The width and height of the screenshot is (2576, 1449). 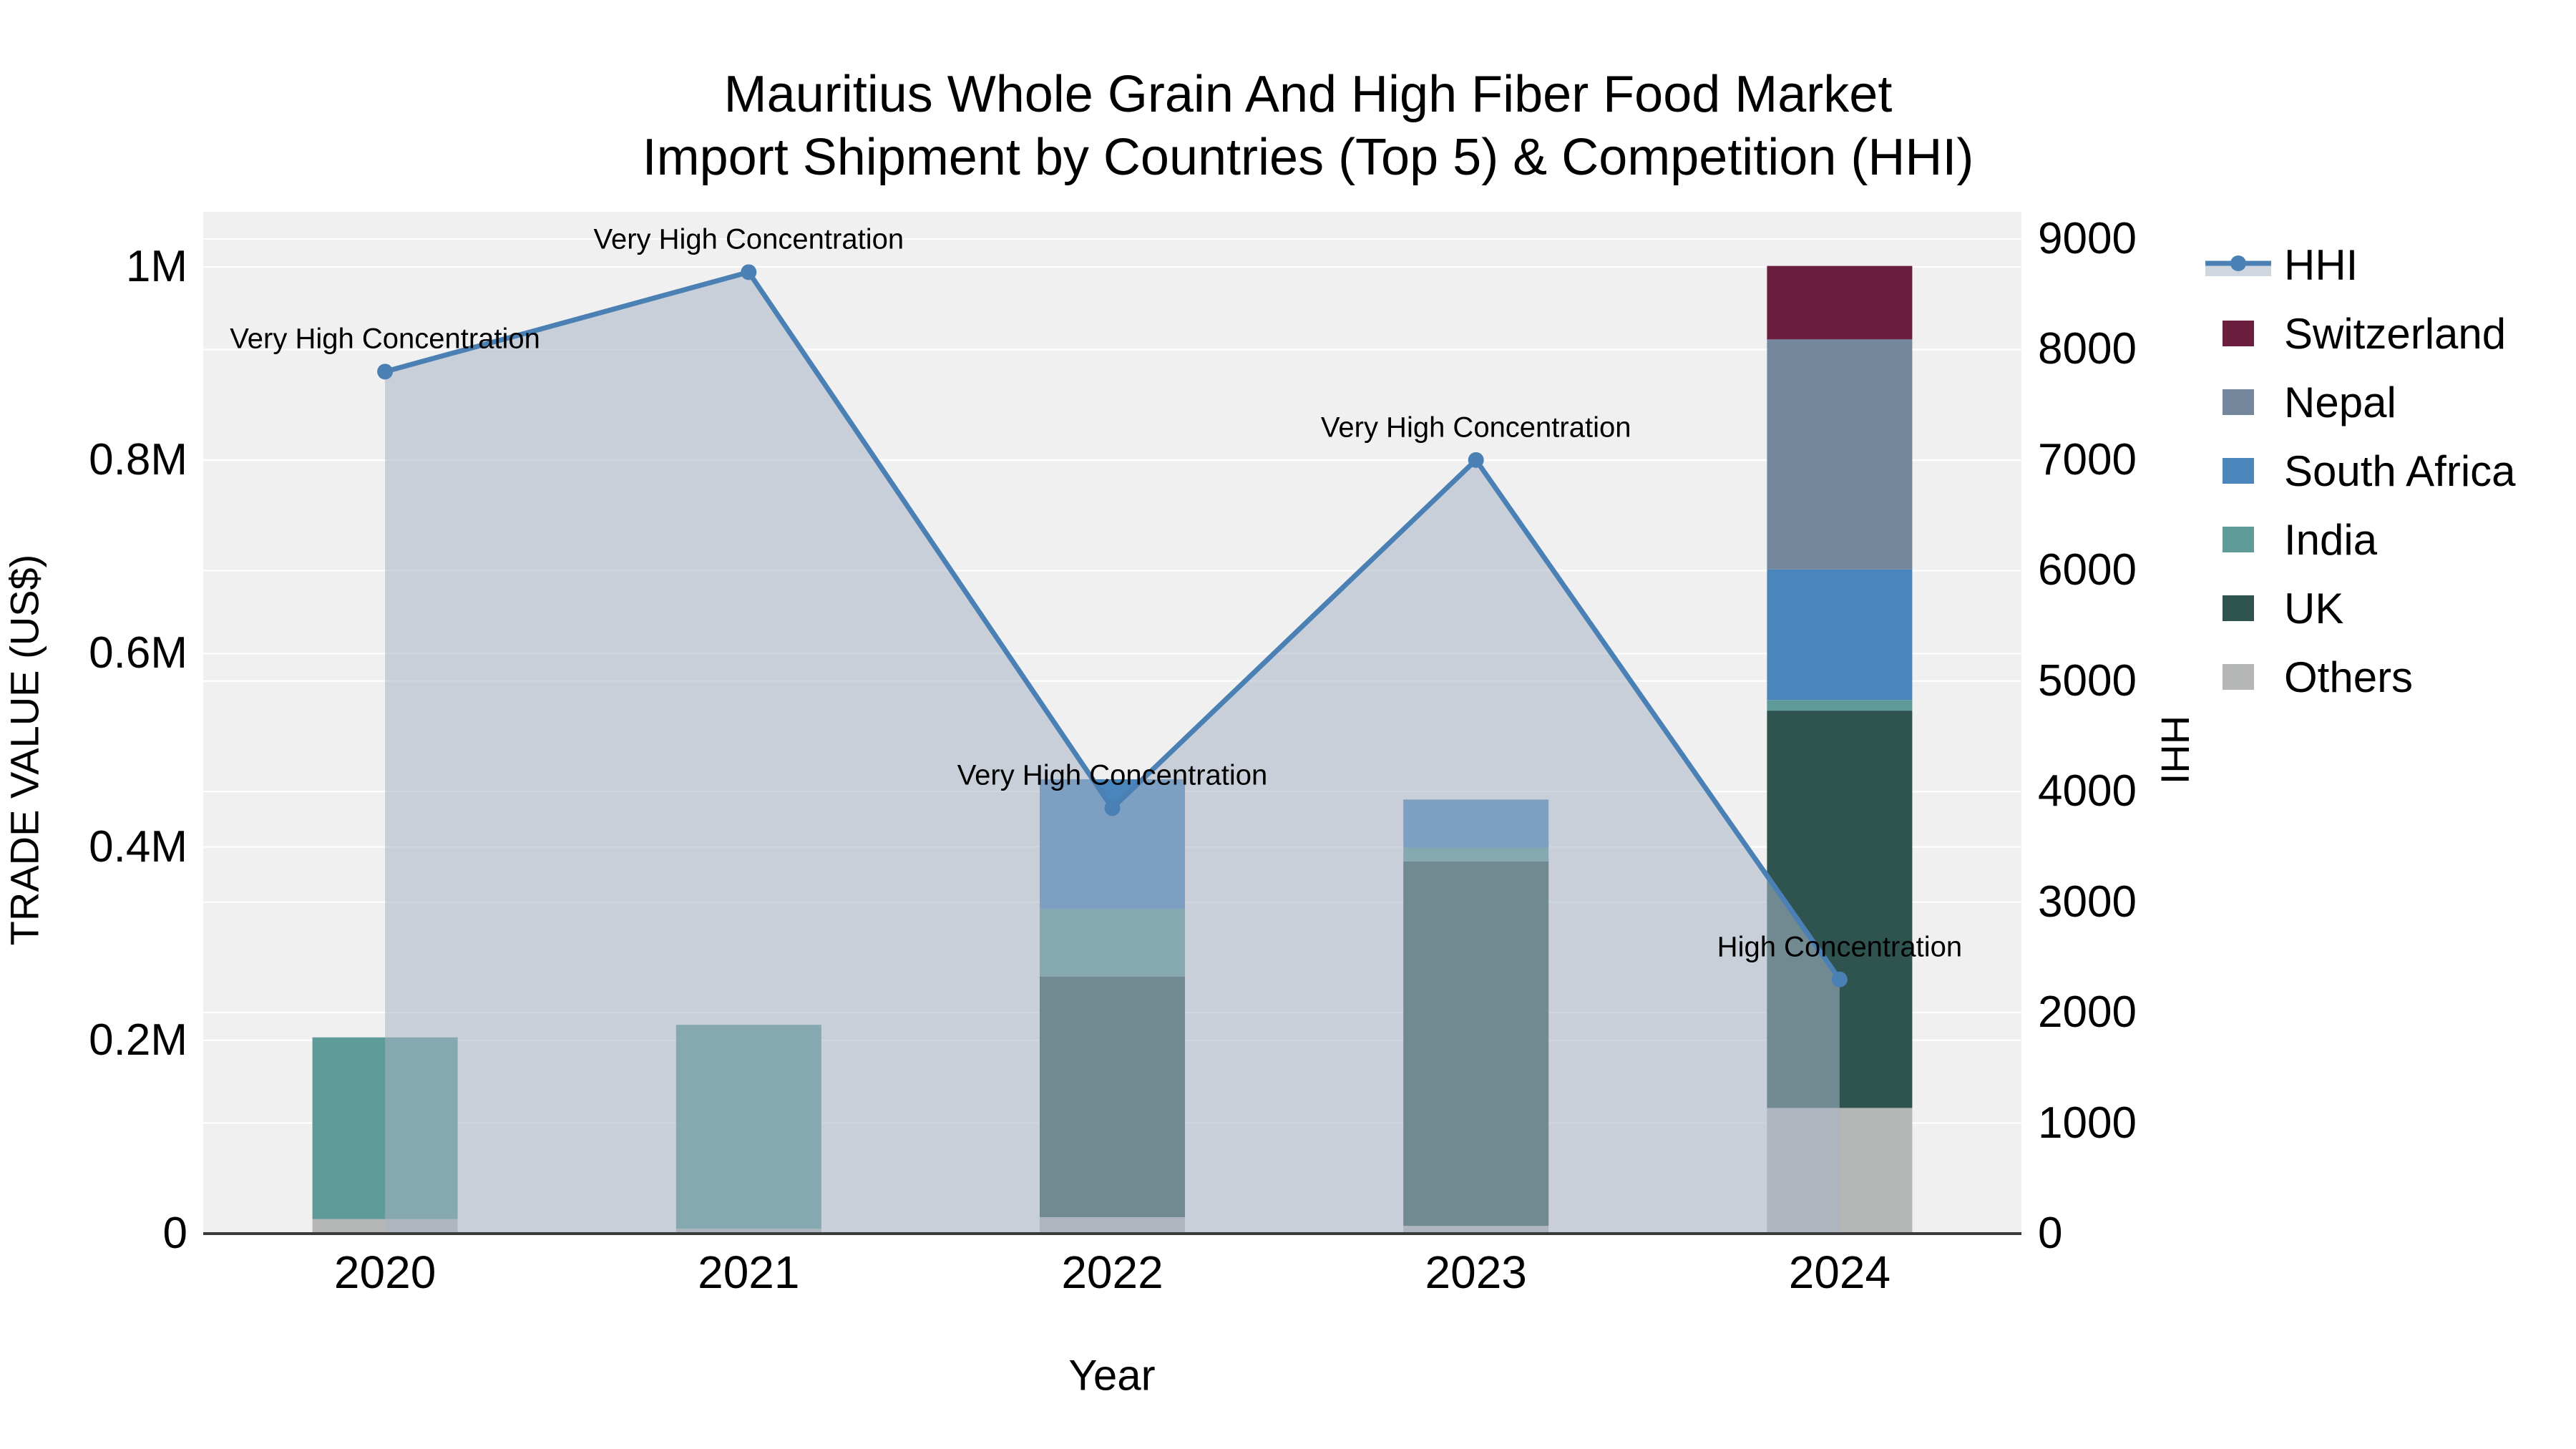 What do you see at coordinates (2400, 471) in the screenshot?
I see `legend-label: South Africa` at bounding box center [2400, 471].